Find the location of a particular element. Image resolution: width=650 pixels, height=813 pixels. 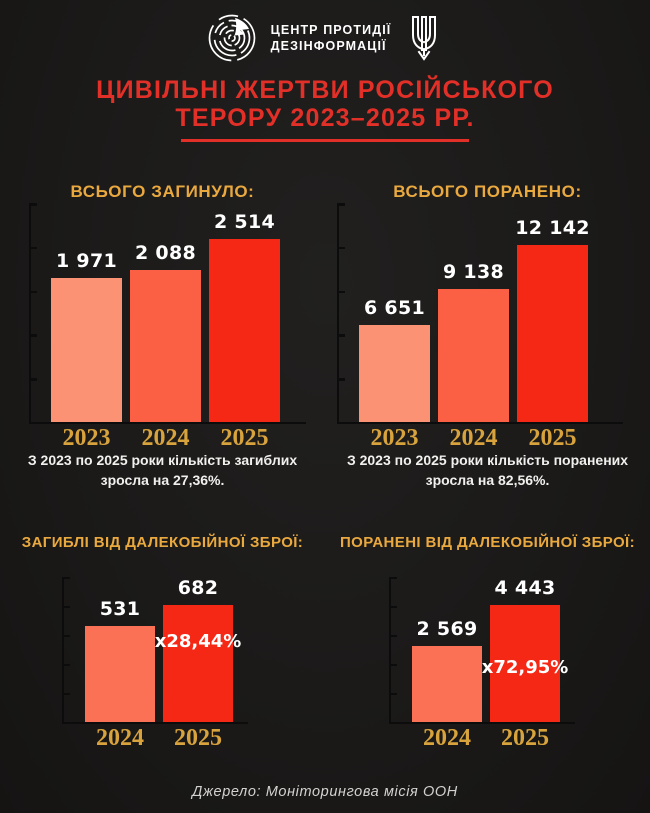

page-title-line1: ЦИВІЛЬНІ ЖЕРТВИ РОСІЙСЬКОГО is located at coordinates (325, 90).